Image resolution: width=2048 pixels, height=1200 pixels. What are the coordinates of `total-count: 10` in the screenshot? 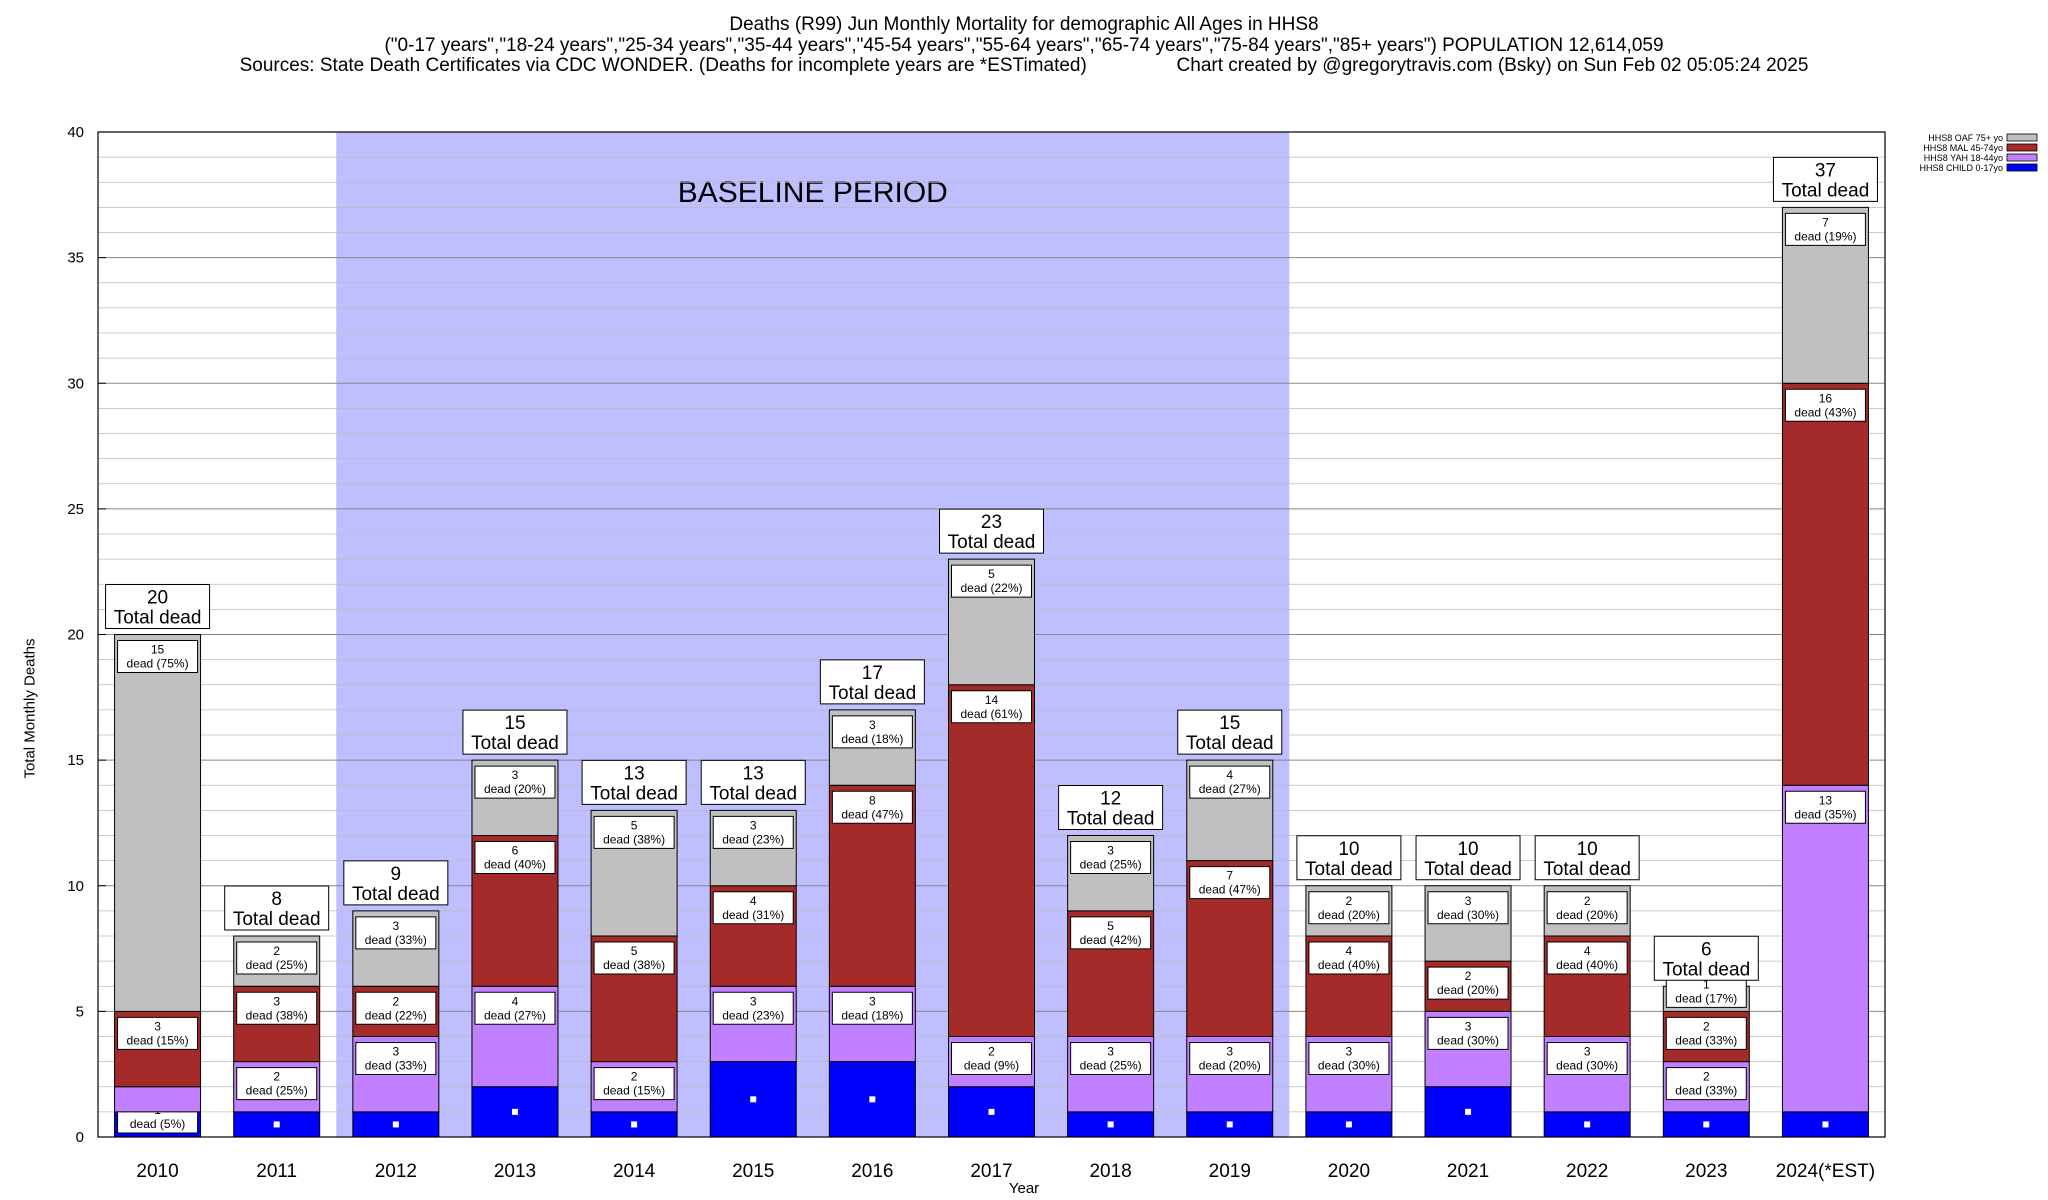 It's located at (1587, 849).